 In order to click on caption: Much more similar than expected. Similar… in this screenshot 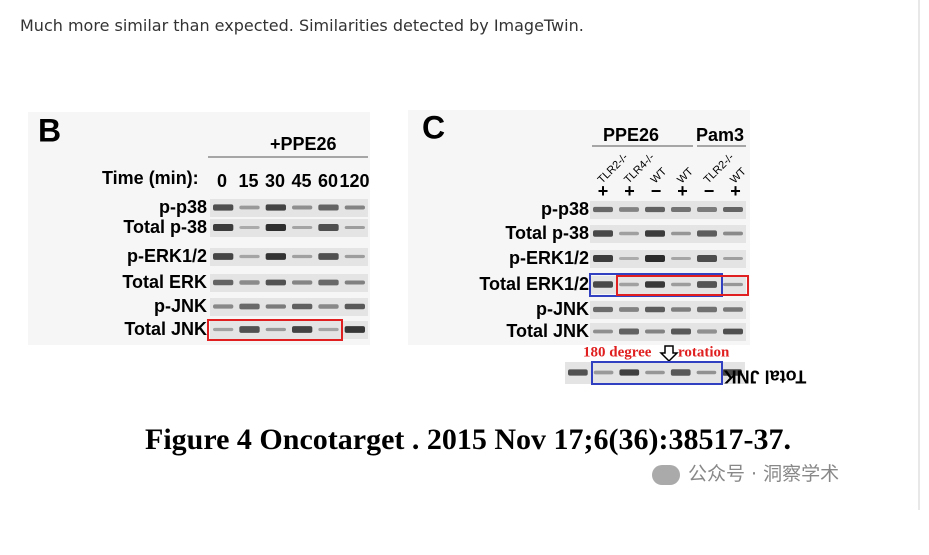, I will do `click(302, 25)`.